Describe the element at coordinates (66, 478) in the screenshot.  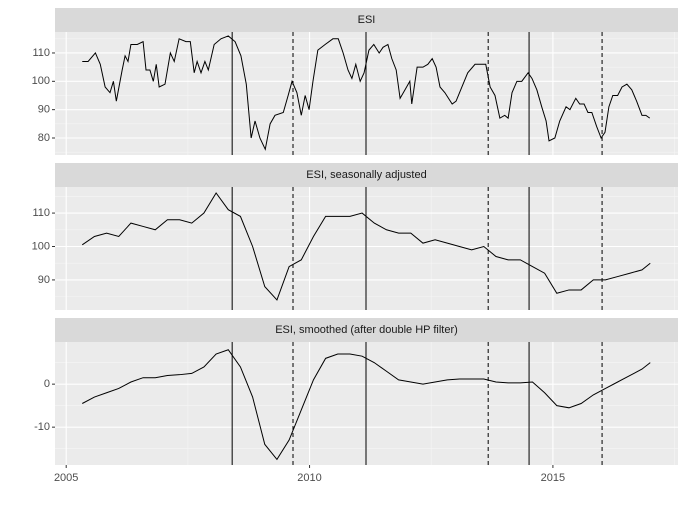
I see `x-tick-label: 2005` at that location.